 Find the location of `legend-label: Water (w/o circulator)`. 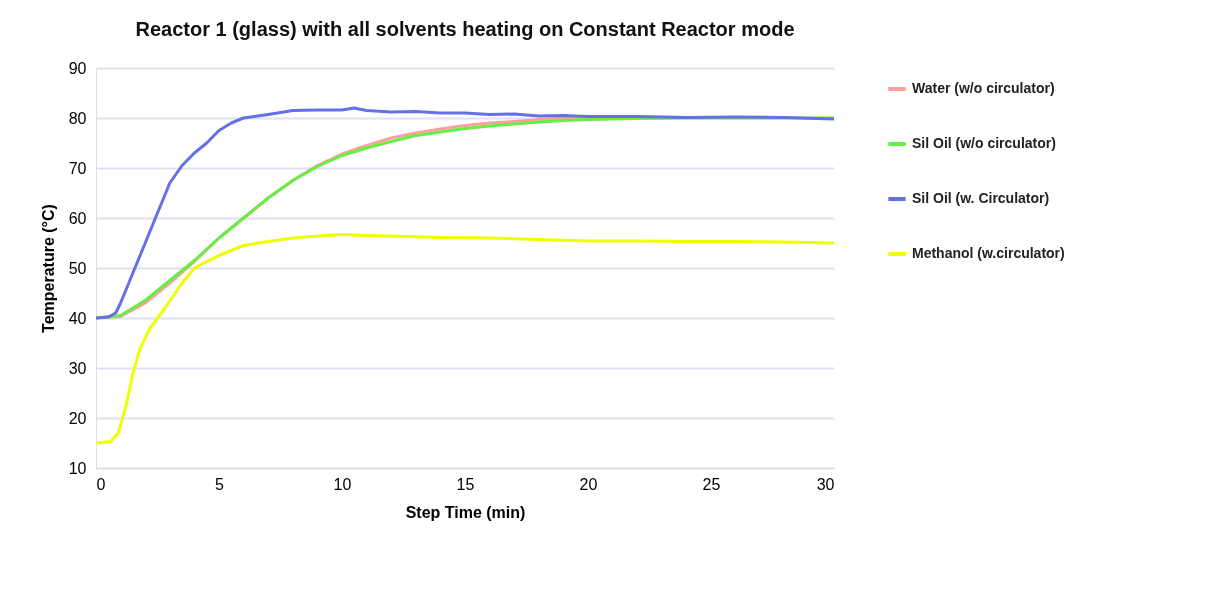

legend-label: Water (w/o circulator) is located at coordinates (983, 88).